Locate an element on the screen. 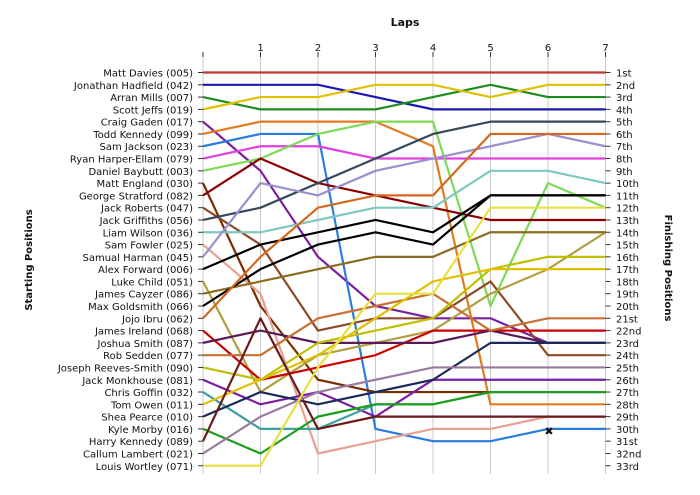  finishing-position-label: 14th is located at coordinates (627, 233).